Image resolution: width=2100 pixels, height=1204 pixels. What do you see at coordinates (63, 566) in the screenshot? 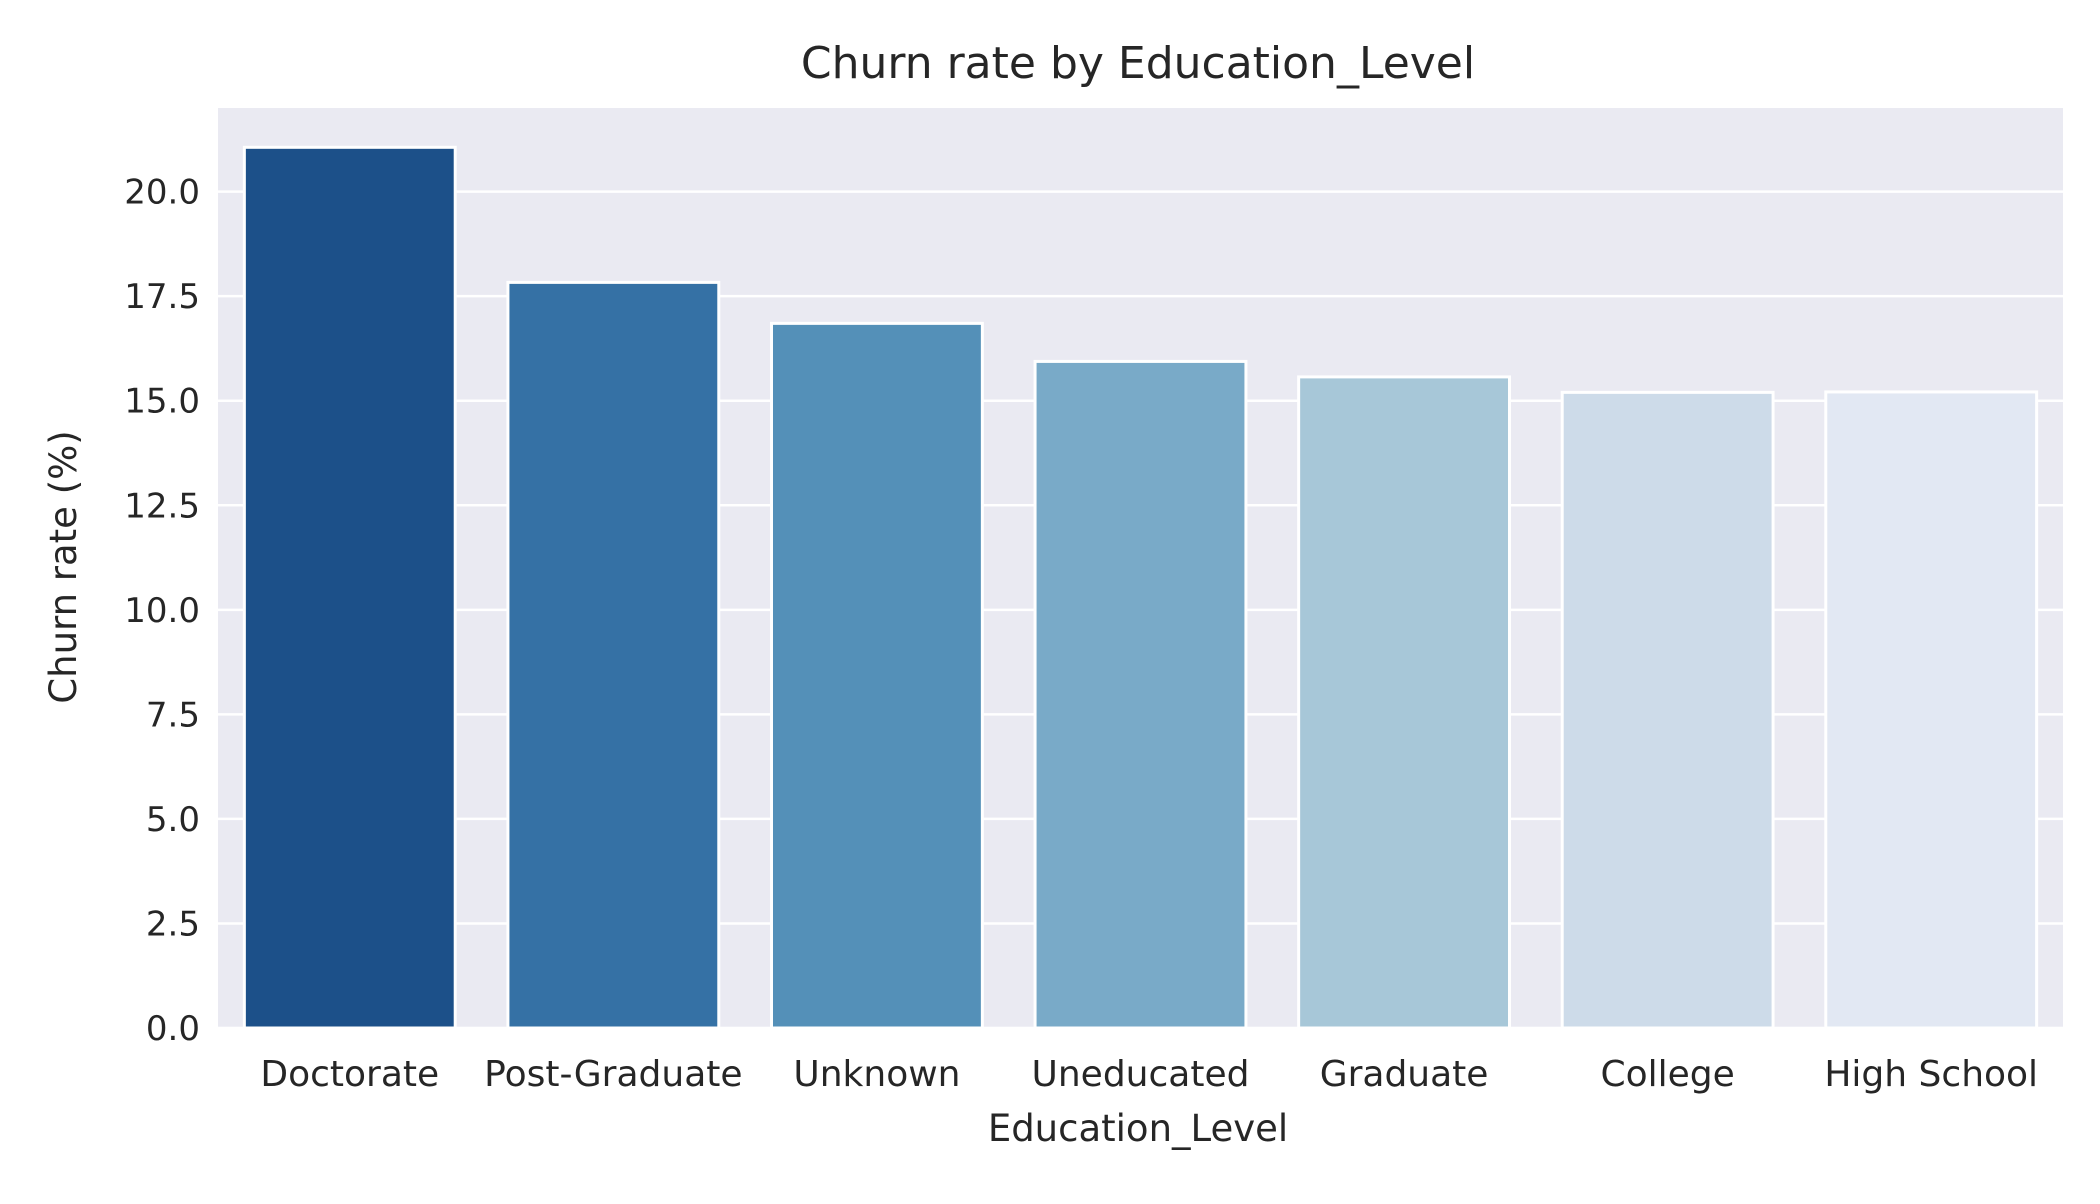
I see `y-axis-label: Churn rate (%)` at bounding box center [63, 566].